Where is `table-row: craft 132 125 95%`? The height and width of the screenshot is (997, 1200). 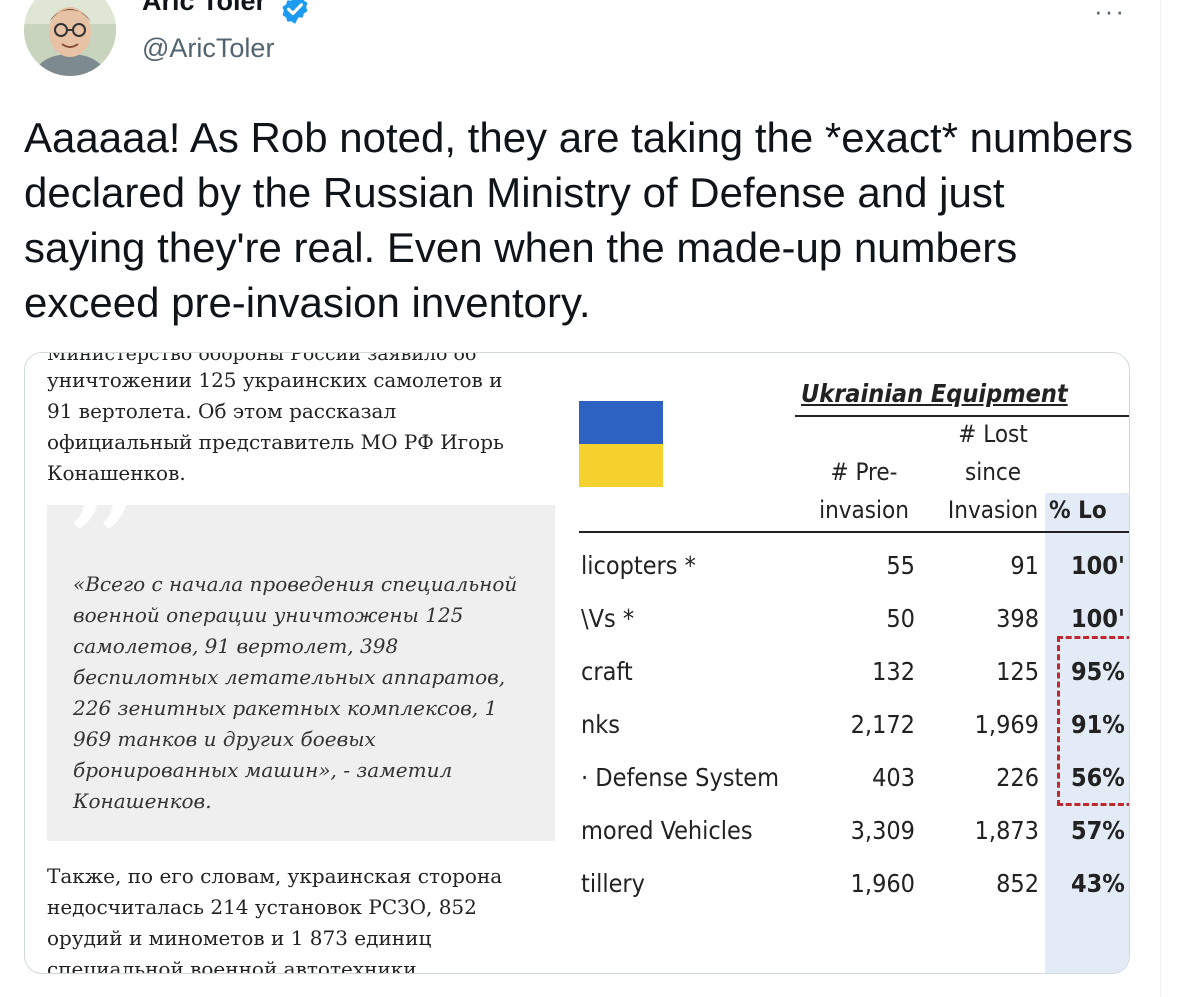
table-row: craft 132 125 95% is located at coordinates (854, 683).